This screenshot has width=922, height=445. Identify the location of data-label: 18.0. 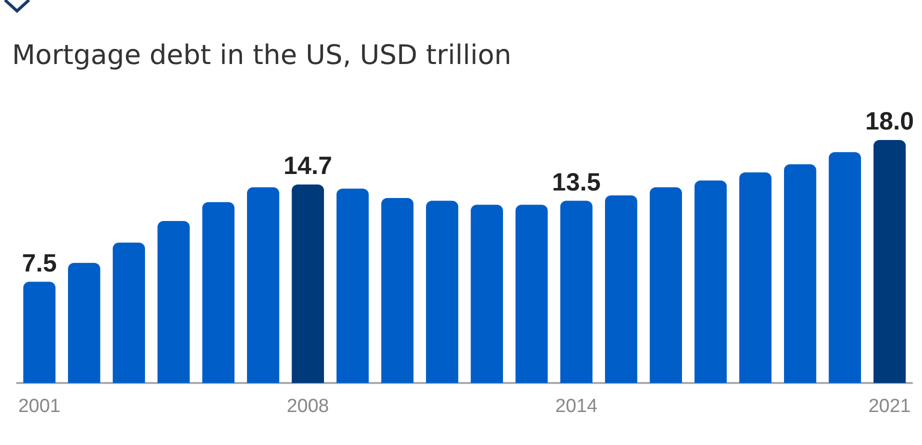
(889, 122).